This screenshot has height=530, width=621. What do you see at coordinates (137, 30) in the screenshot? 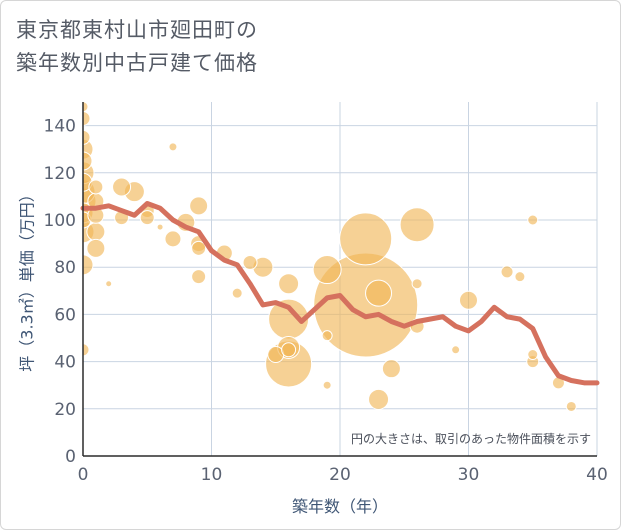
I see `chart-title-line-1: 東京都東村山市廻田町の` at bounding box center [137, 30].